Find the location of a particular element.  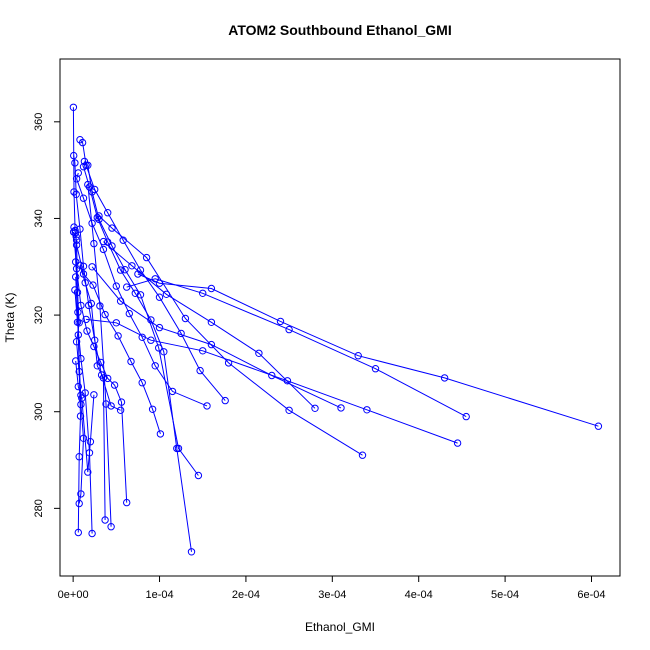

x-tick-label: 5e-04 is located at coordinates (505, 595).